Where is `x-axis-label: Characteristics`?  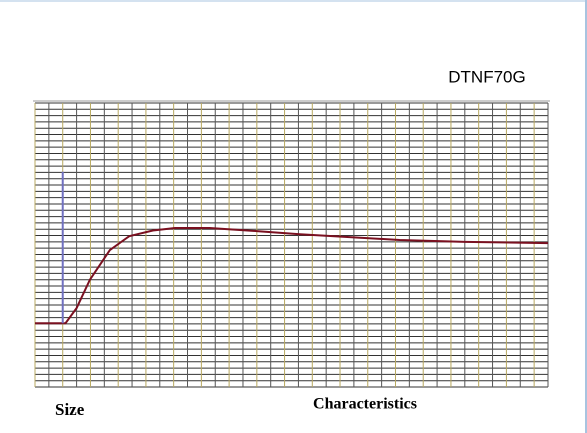
x-axis-label: Characteristics is located at coordinates (365, 404).